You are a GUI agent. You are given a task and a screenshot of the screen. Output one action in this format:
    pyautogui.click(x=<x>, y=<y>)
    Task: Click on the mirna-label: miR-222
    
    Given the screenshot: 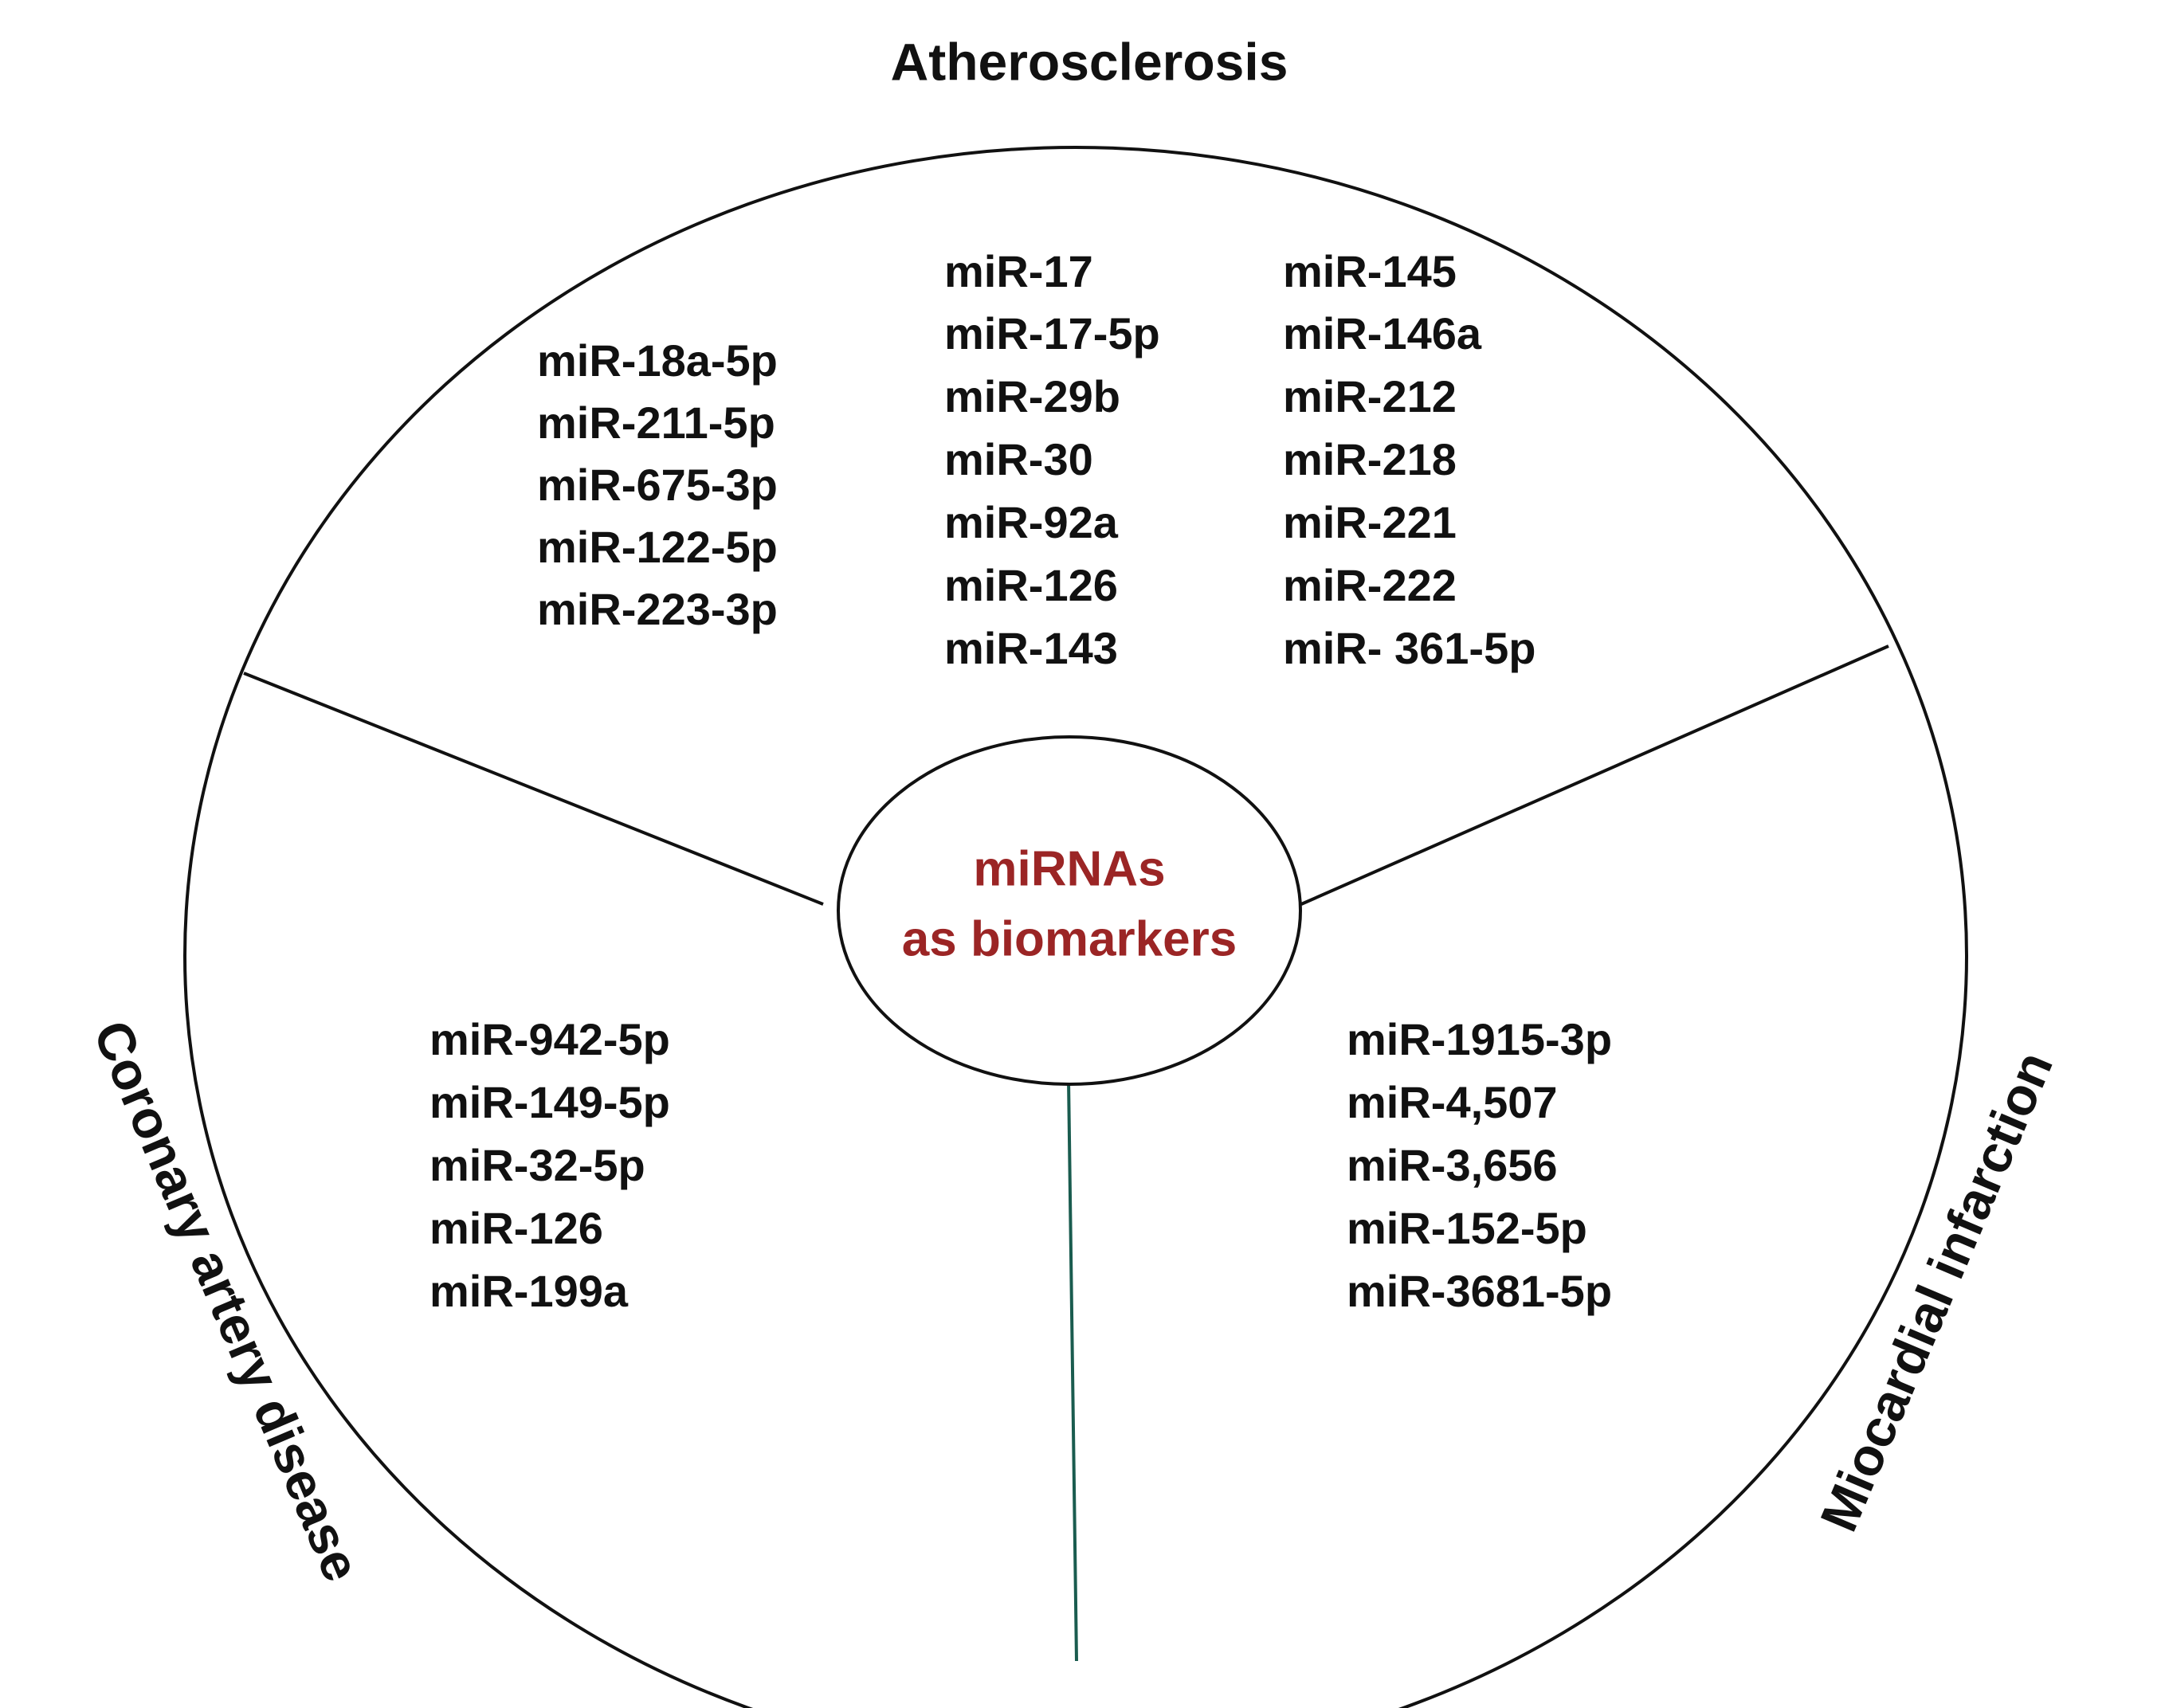 What is the action you would take?
    pyautogui.click(x=1370, y=585)
    